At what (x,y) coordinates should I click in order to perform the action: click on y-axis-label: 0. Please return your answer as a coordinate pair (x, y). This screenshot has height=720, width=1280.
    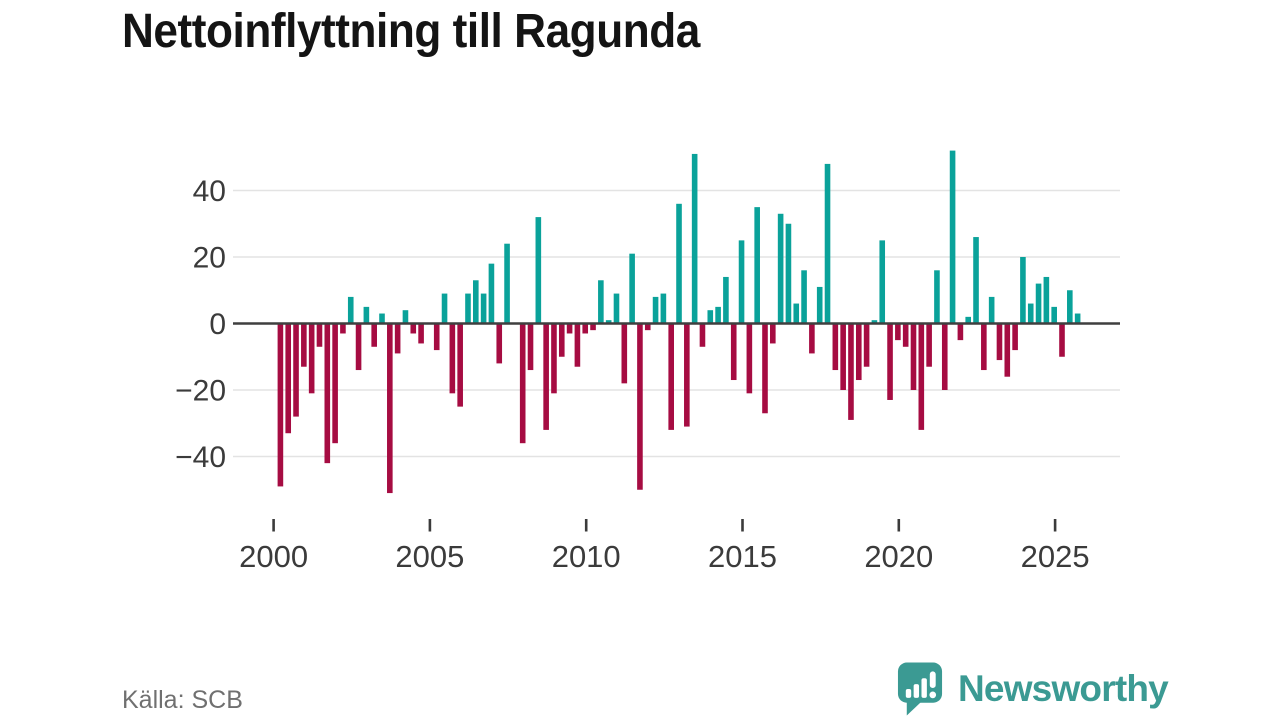
    Looking at the image, I should click on (217, 324).